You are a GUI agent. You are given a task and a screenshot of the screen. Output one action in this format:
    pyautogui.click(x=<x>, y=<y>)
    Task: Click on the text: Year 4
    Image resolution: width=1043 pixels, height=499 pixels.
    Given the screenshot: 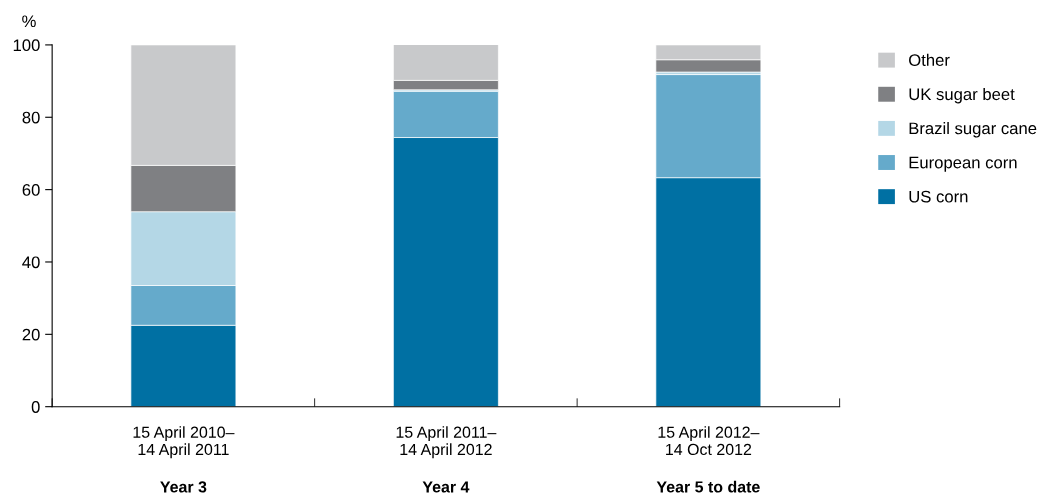 What is the action you would take?
    pyautogui.click(x=446, y=487)
    